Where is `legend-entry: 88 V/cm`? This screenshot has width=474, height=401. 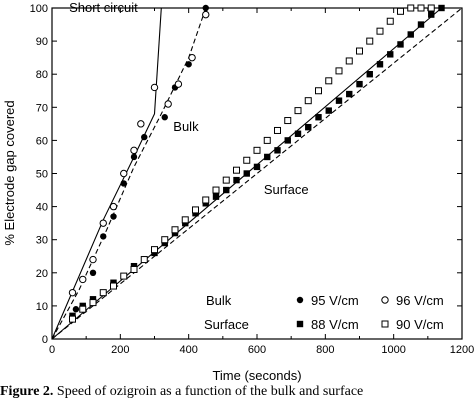 legend-entry: 88 V/cm is located at coordinates (335, 324).